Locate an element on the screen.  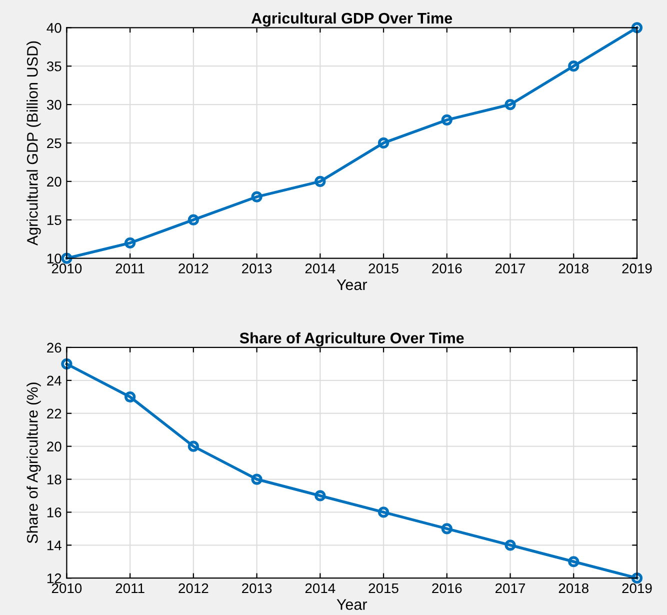
y-tick-label: 30 is located at coordinates (54, 105).